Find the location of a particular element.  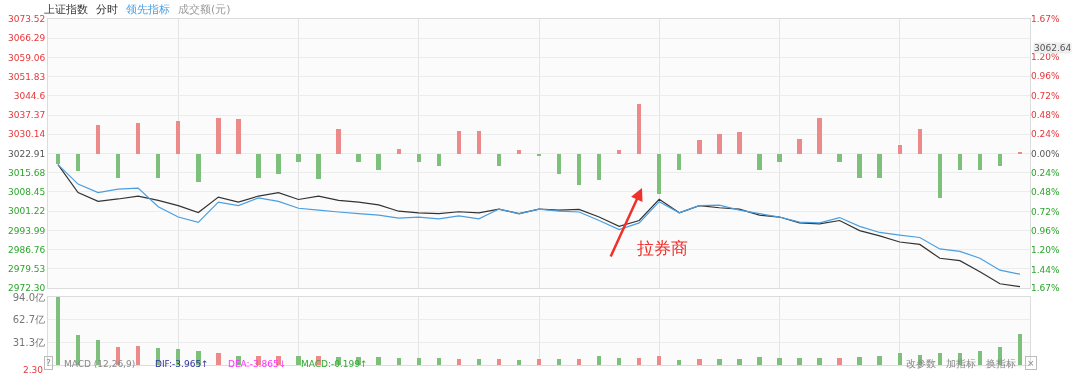

y-tick-label: 3051.83 is located at coordinates (26, 76).